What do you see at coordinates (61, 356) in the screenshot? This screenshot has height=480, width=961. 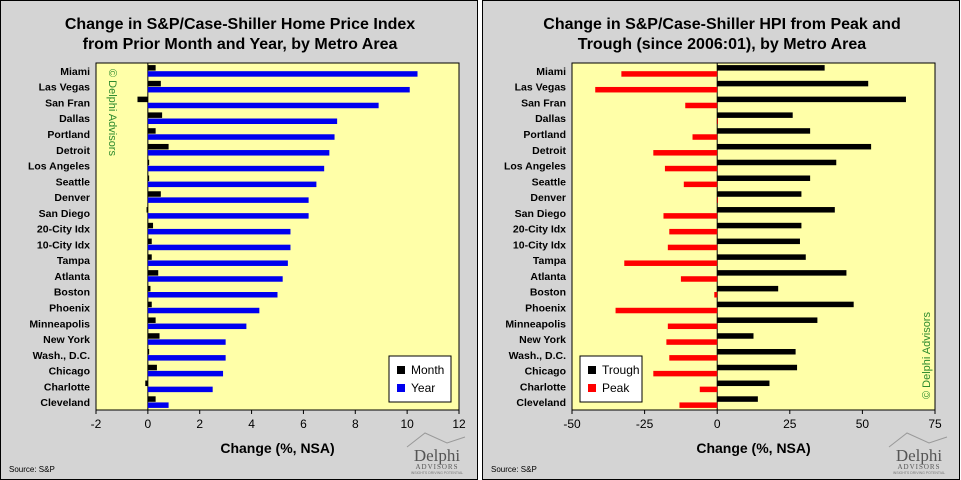 I see `left-category-label: Wash., D.C.` at bounding box center [61, 356].